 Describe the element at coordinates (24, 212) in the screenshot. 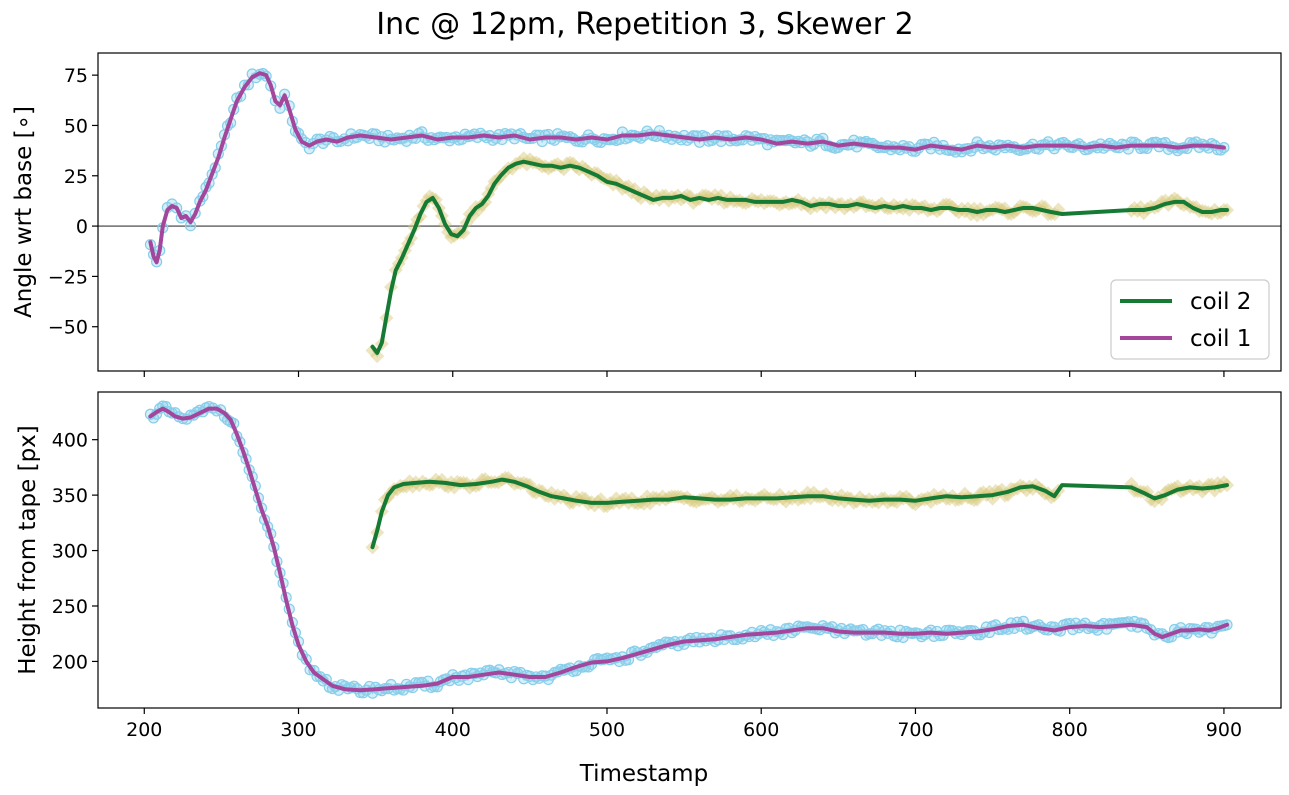

I see `y-axis-label: Angle wrt base [∘]` at that location.